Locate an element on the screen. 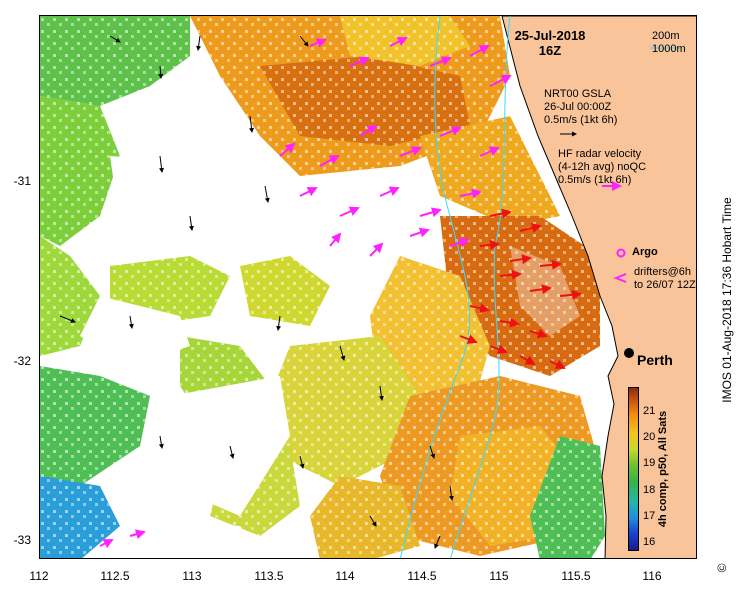 The image size is (739, 592). contour-200m: 200m is located at coordinates (666, 36).